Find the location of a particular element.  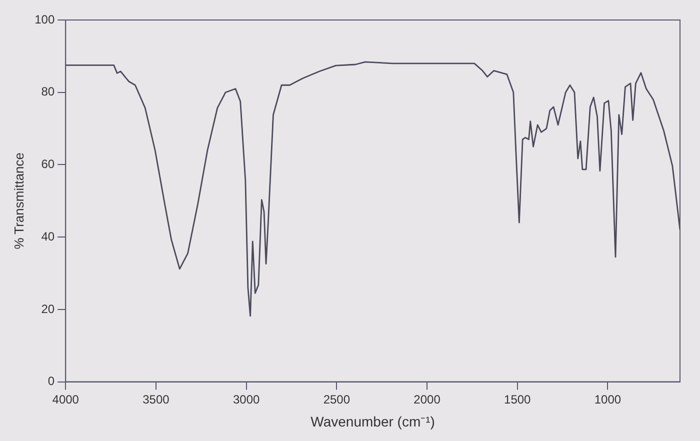

y-tick-label: 80 is located at coordinates (48, 91).